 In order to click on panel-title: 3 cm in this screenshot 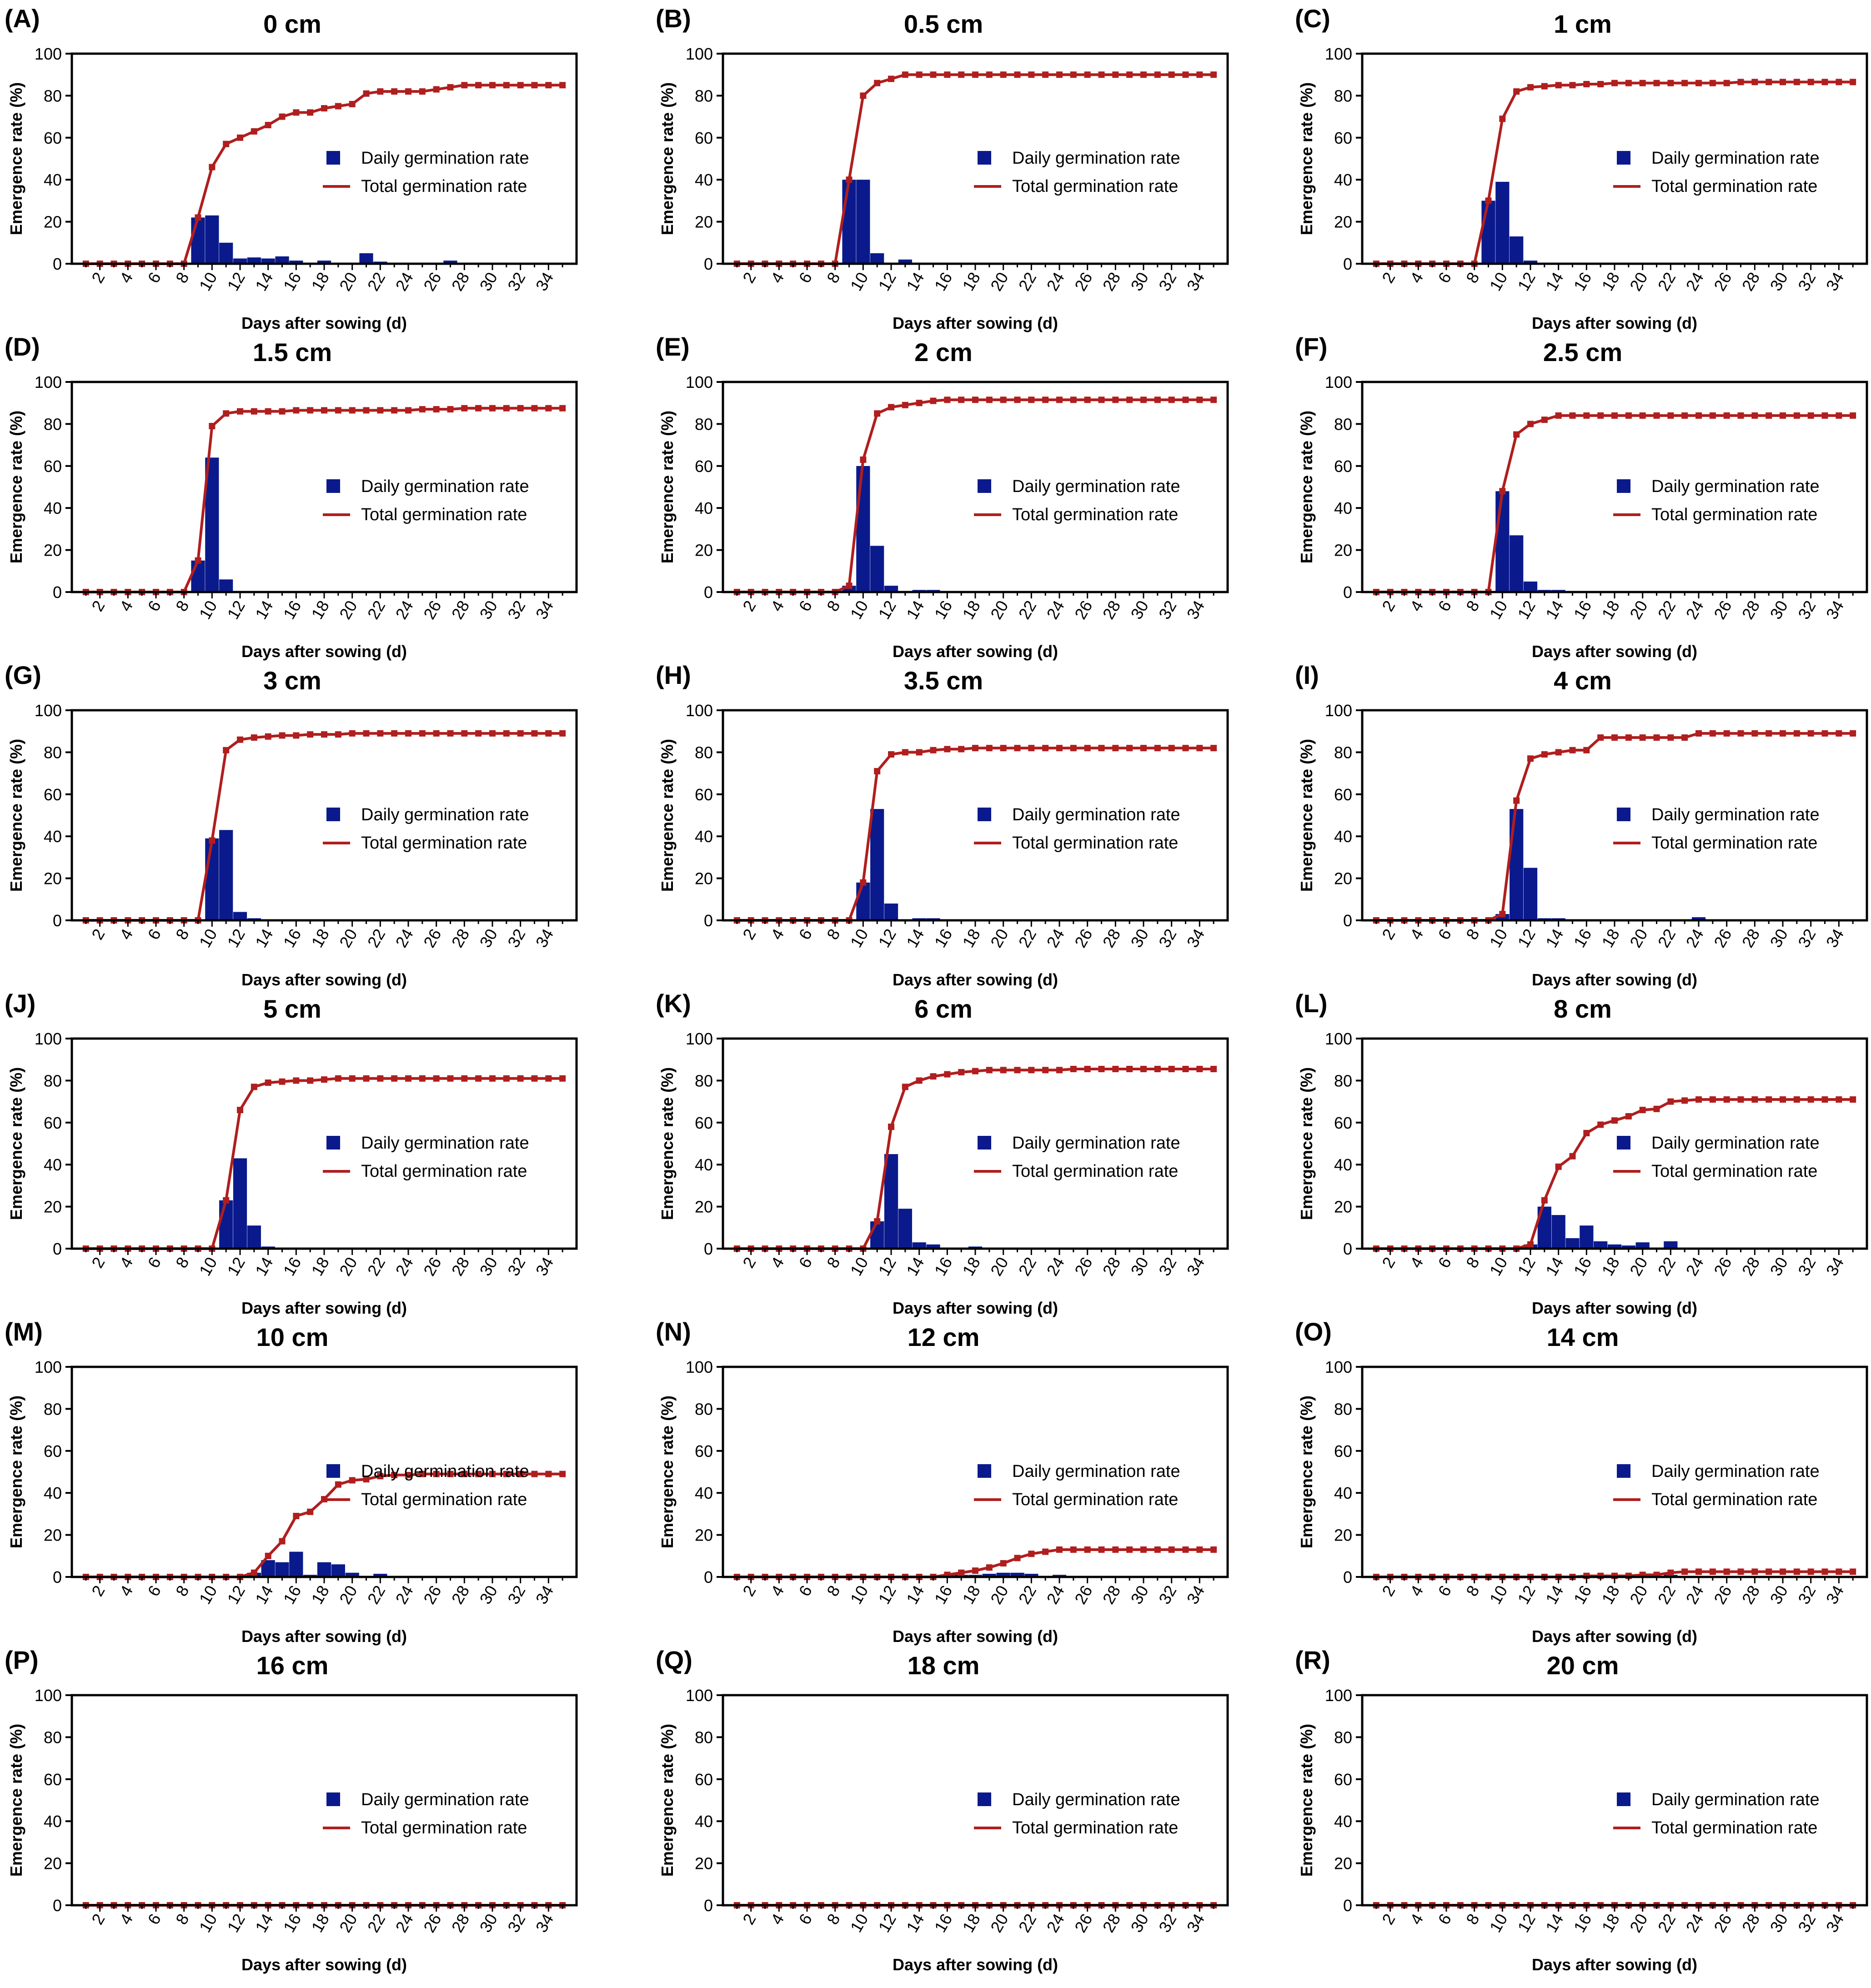, I will do `click(292, 680)`.